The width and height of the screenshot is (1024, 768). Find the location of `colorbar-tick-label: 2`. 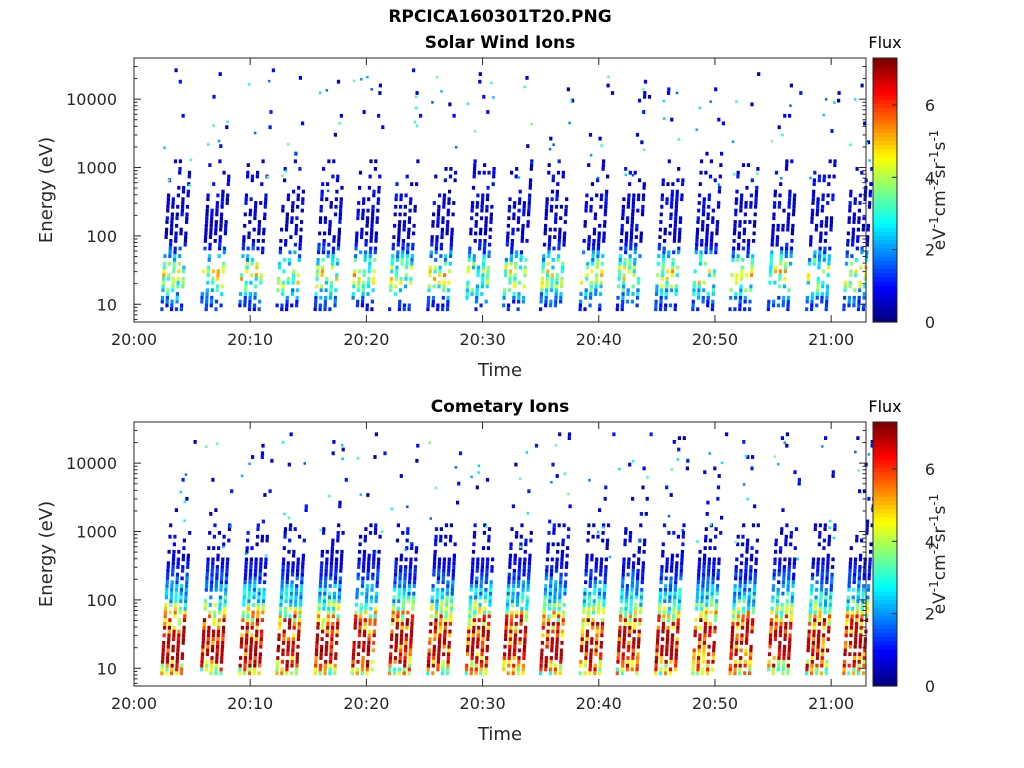

colorbar-tick-label: 2 is located at coordinates (930, 250).